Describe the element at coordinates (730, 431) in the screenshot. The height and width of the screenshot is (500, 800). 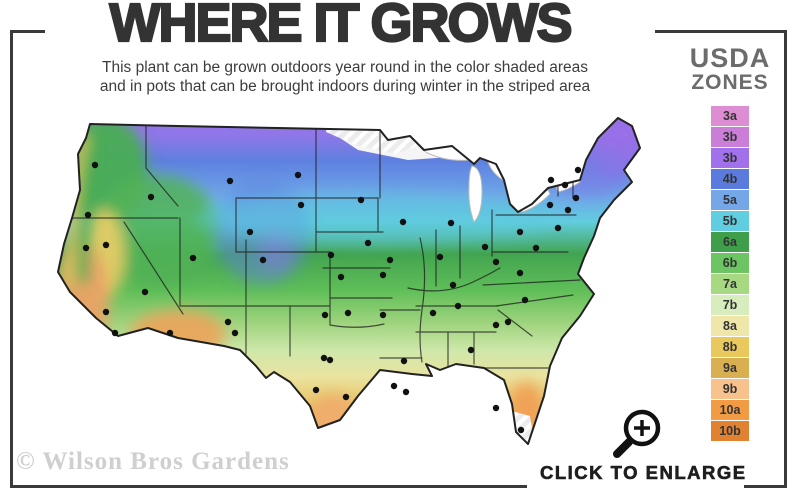
I see `zone-chip: 10b` at that location.